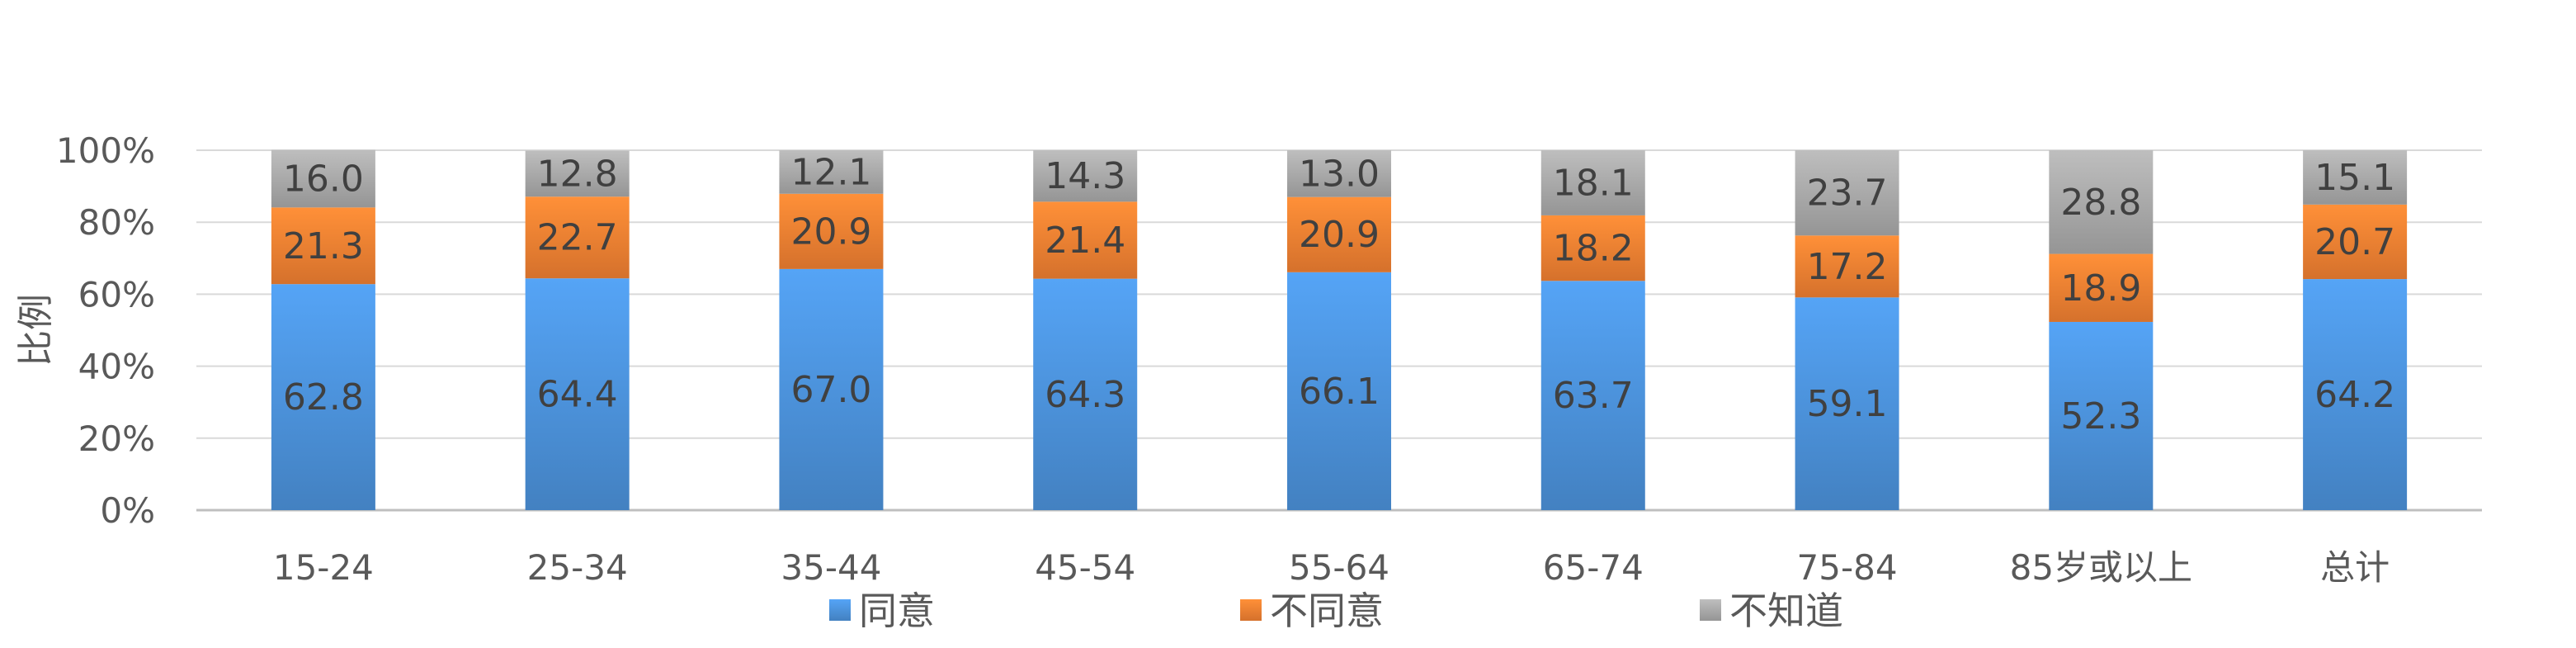 The image size is (2576, 648). I want to click on data-label: 62.8, so click(323, 397).